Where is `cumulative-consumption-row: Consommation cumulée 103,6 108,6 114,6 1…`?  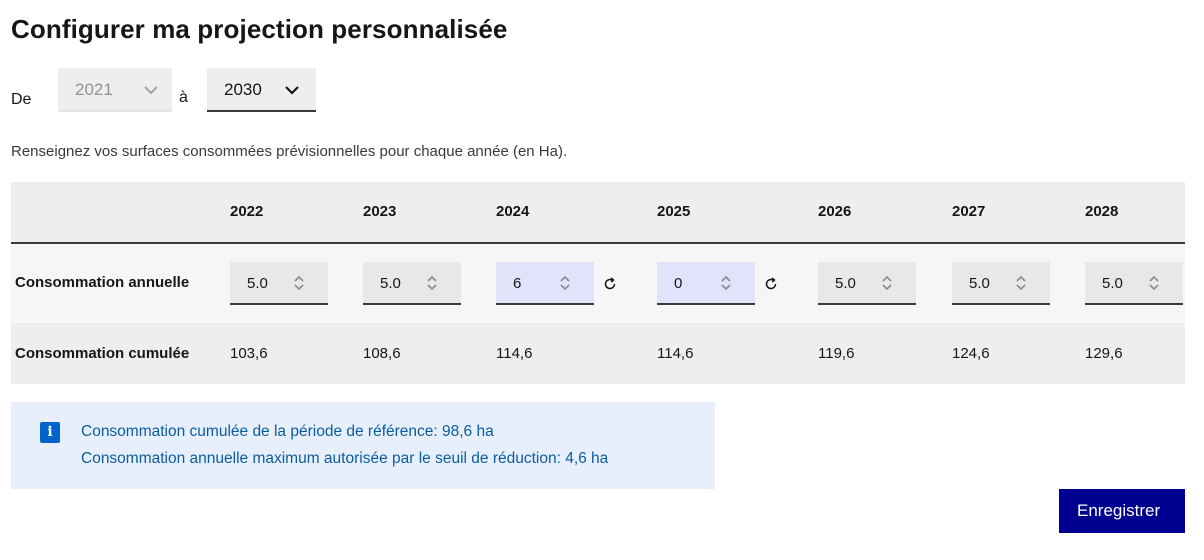 cumulative-consumption-row: Consommation cumulée 103,6 108,6 114,6 1… is located at coordinates (598, 353).